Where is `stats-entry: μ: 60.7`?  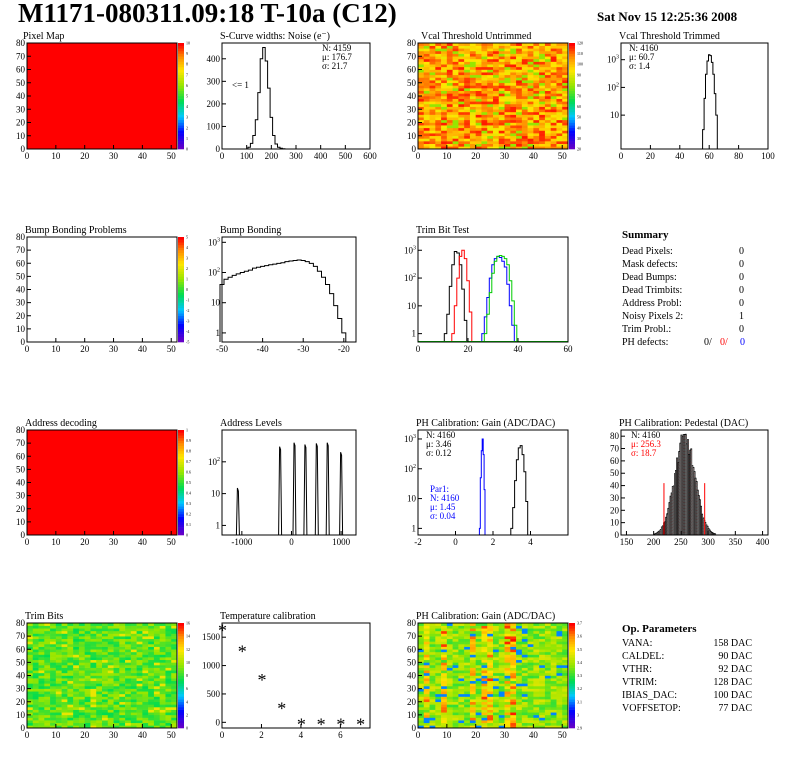 stats-entry: μ: 60.7 is located at coordinates (642, 57).